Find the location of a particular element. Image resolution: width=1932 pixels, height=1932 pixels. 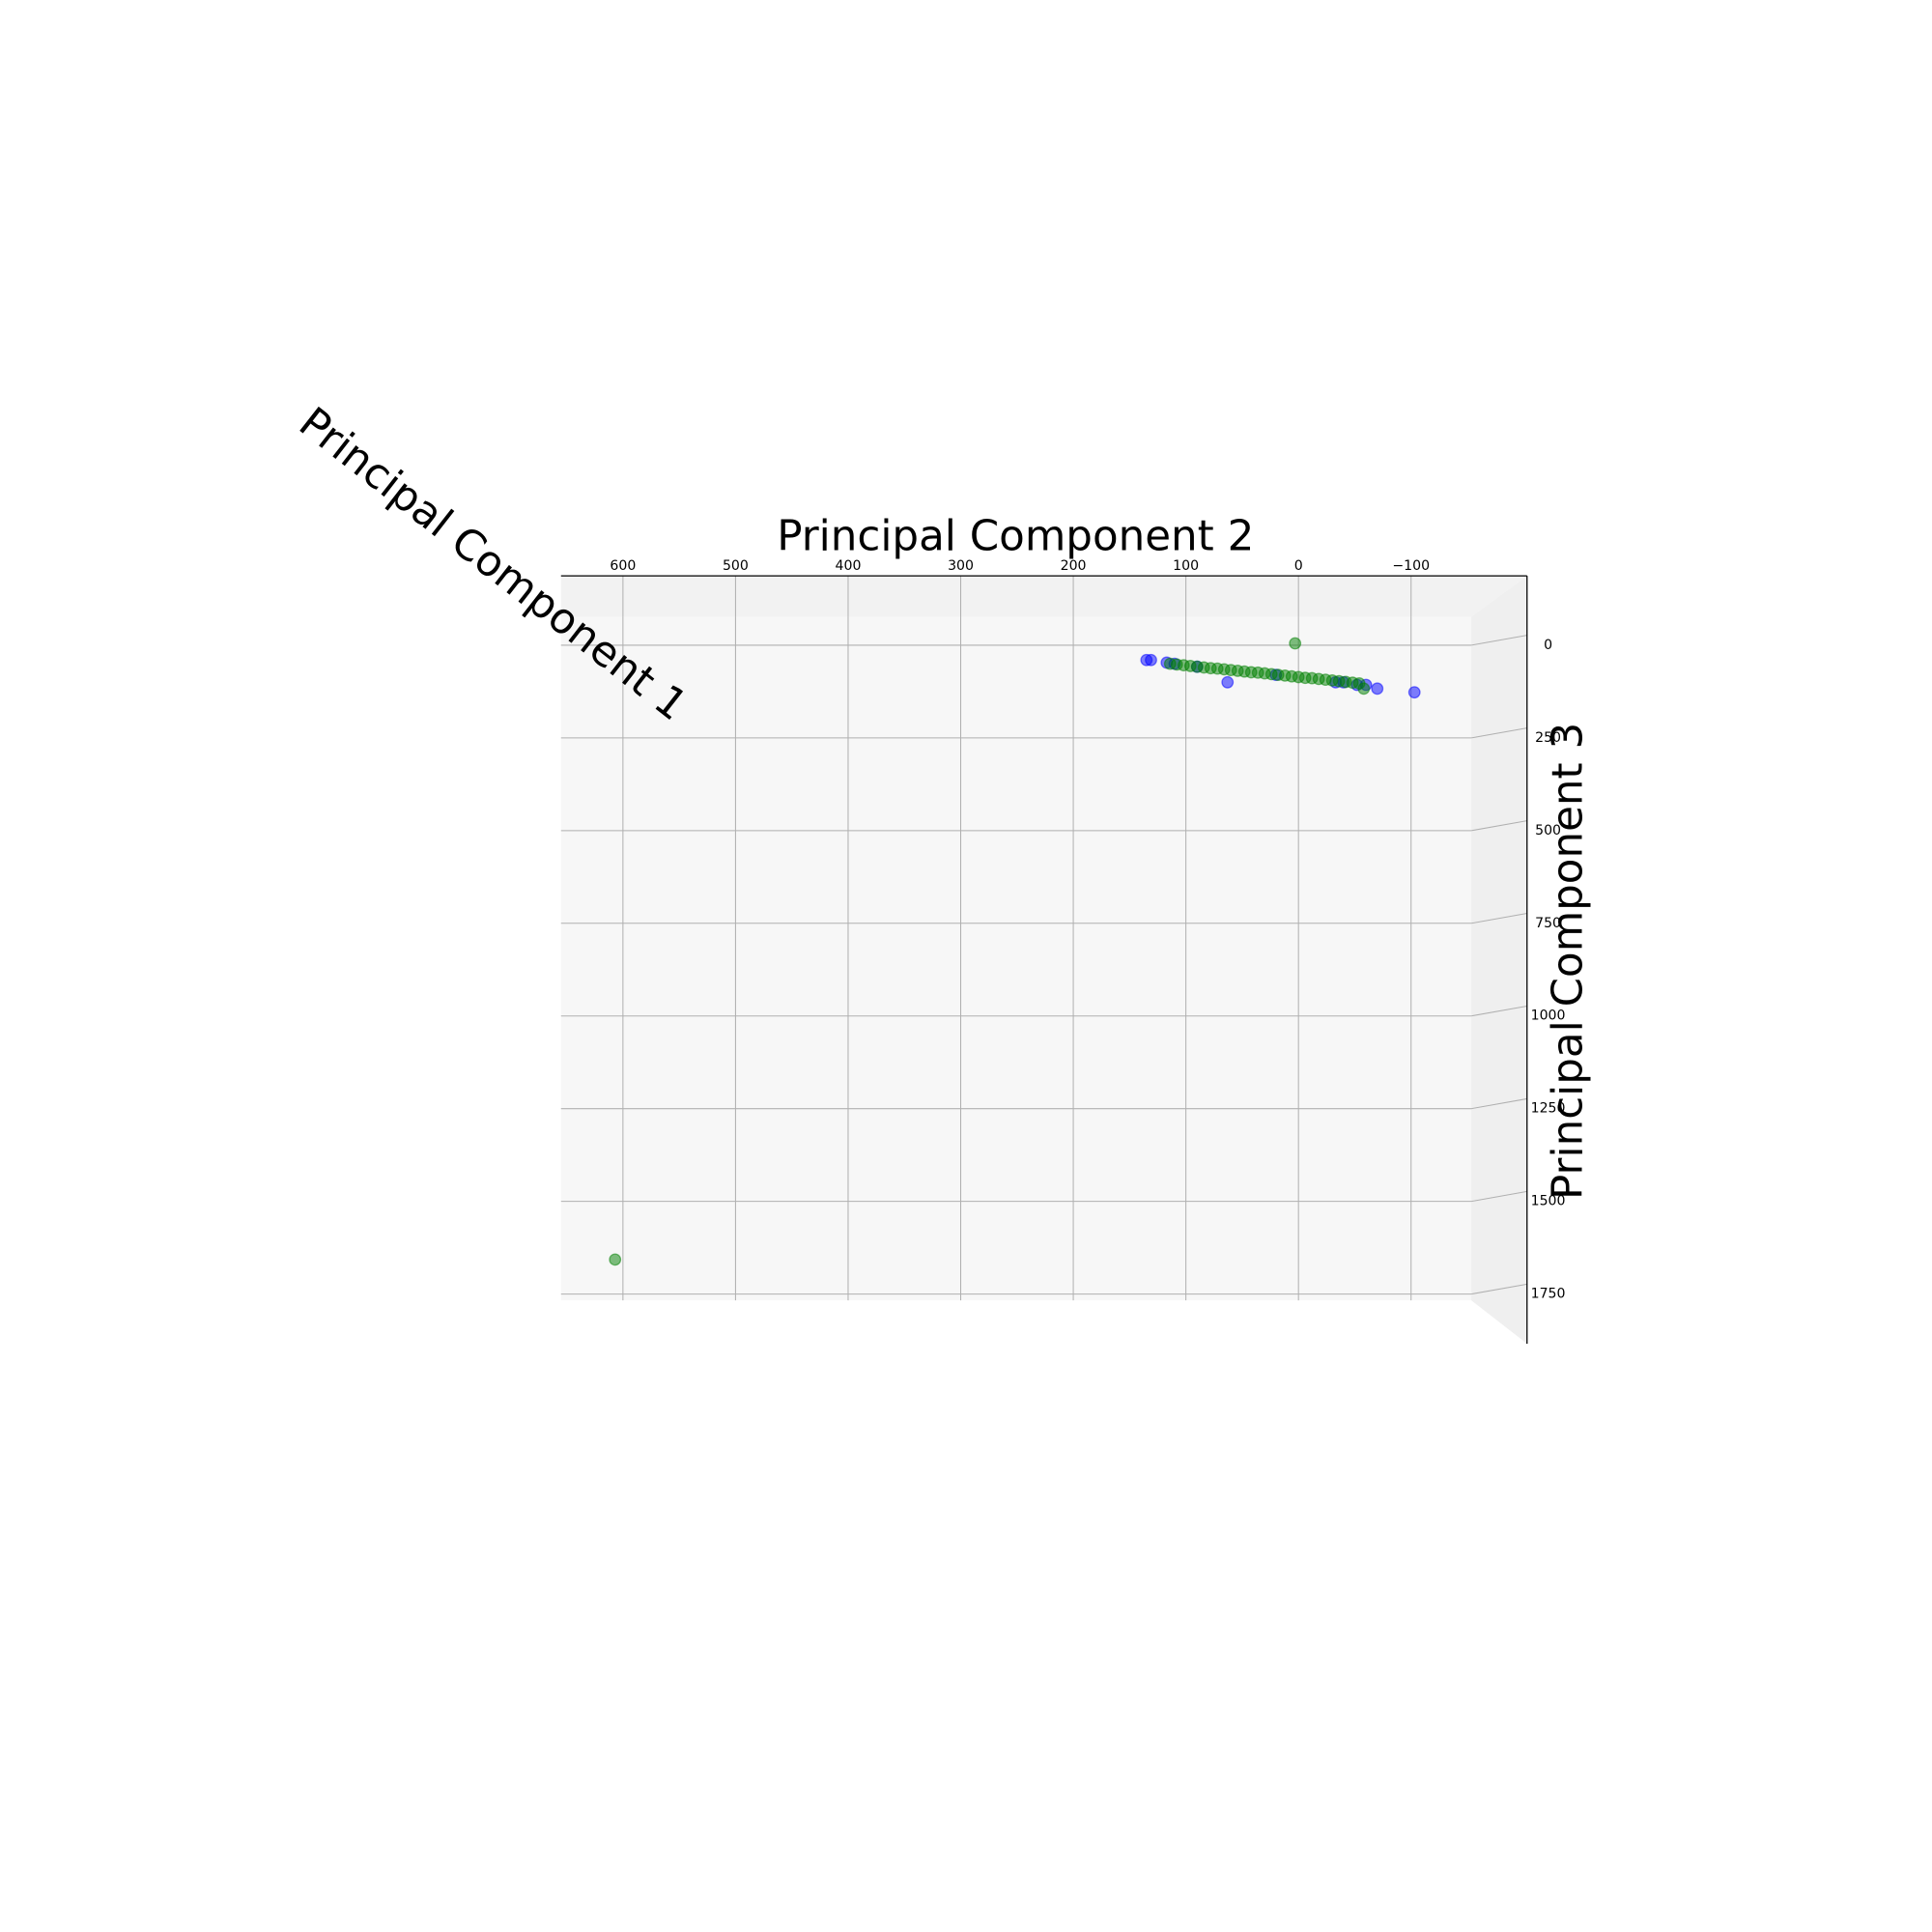

x-tick-label: 600 is located at coordinates (623, 566).